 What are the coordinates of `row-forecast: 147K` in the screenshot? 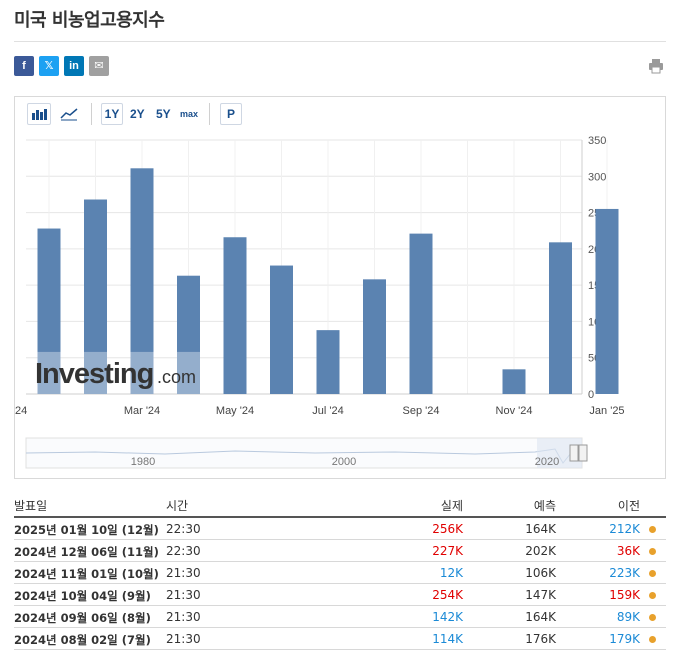 It's located at (540, 595).